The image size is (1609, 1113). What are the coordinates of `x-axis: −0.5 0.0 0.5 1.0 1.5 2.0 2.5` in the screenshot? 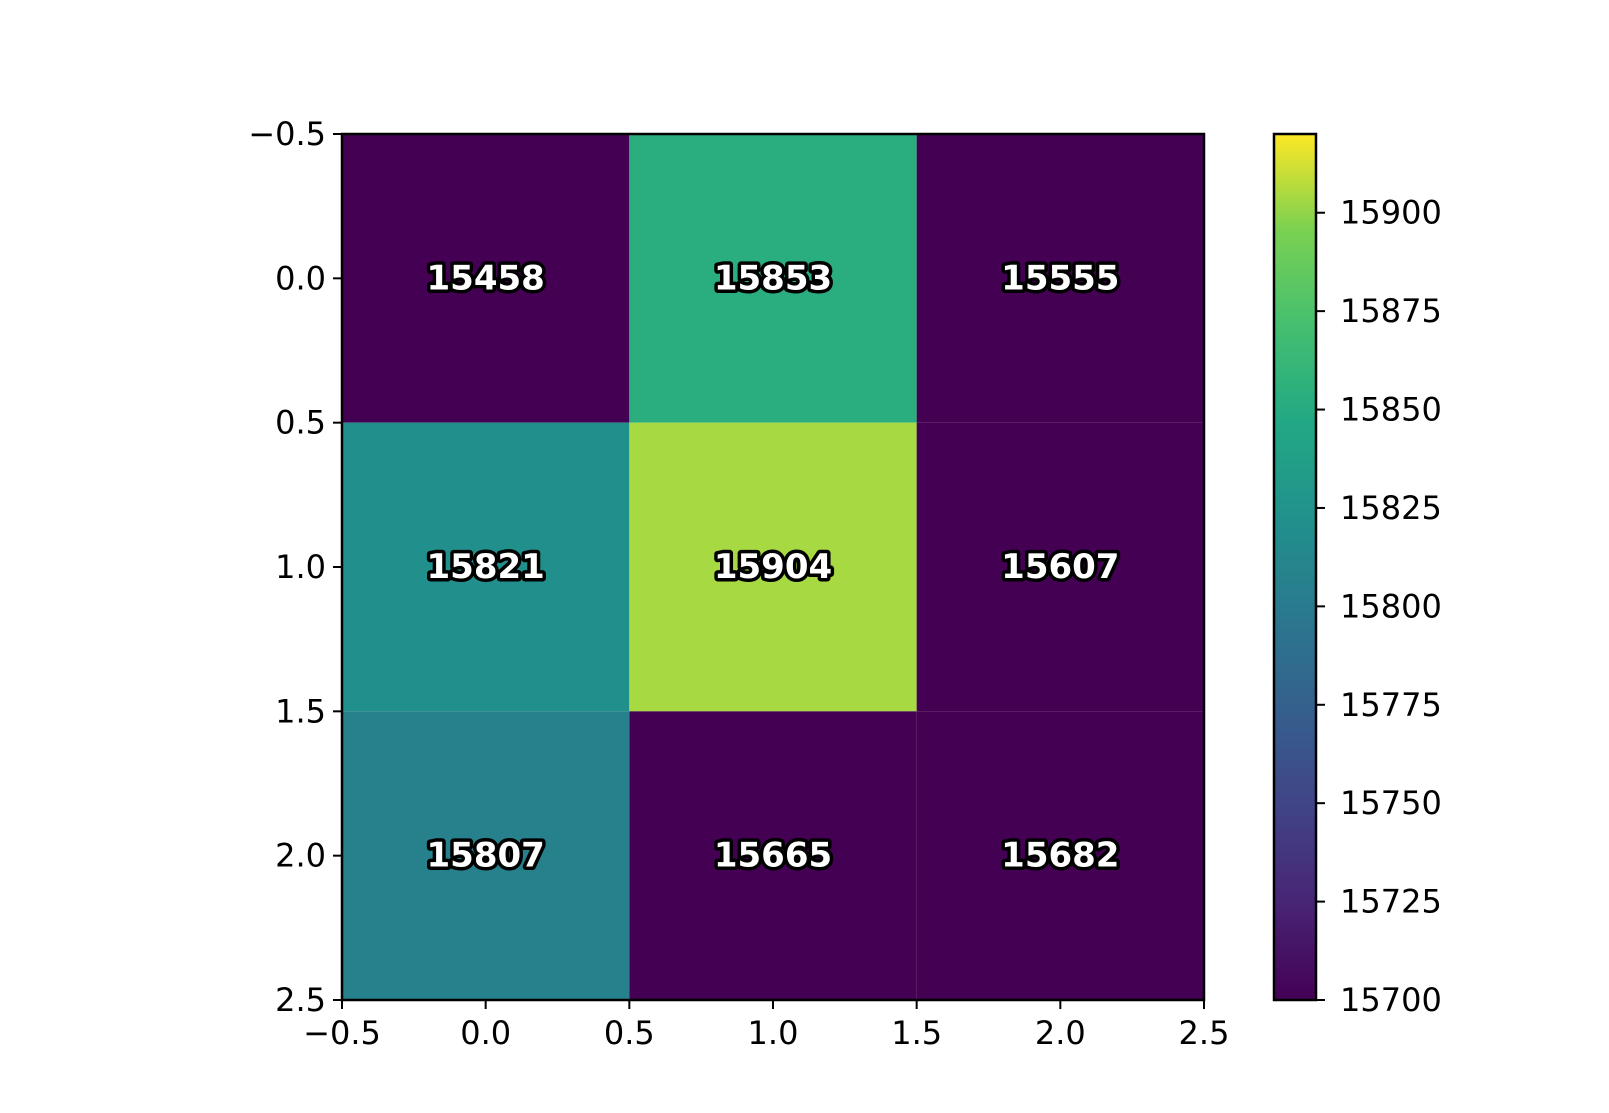 It's located at (766, 1026).